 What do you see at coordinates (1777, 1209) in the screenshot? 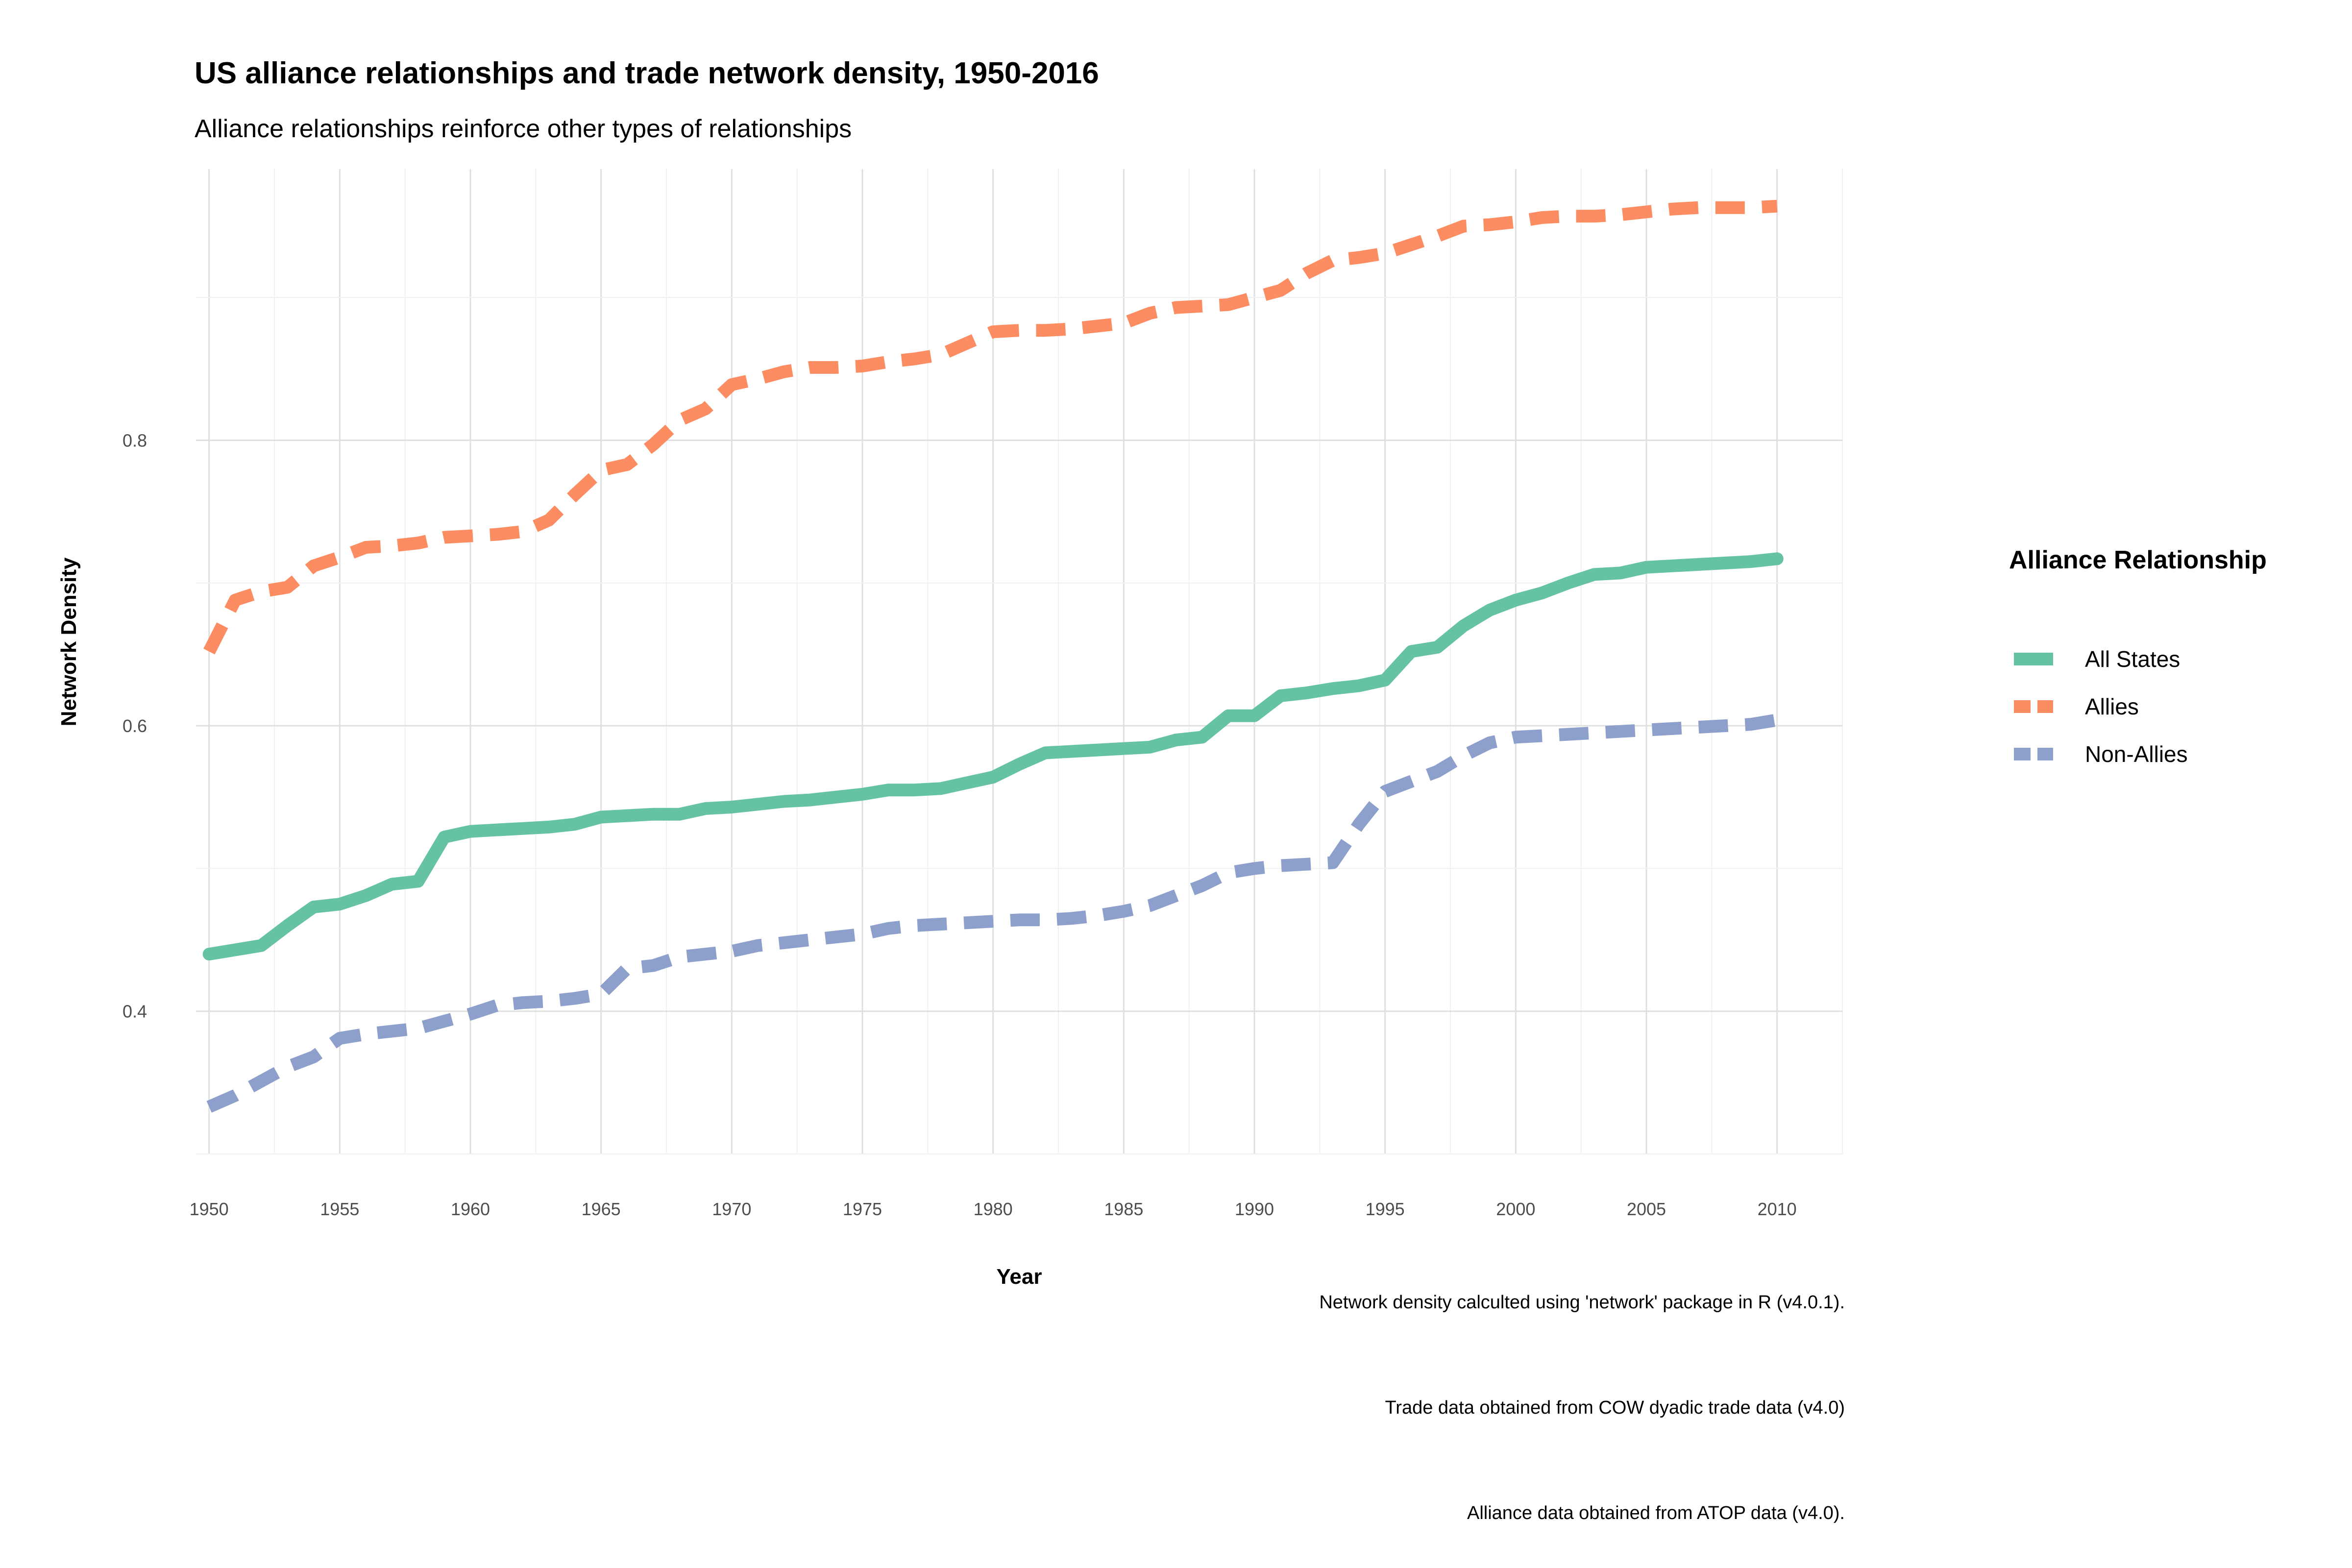
I see `x-tick-label: 2010` at bounding box center [1777, 1209].